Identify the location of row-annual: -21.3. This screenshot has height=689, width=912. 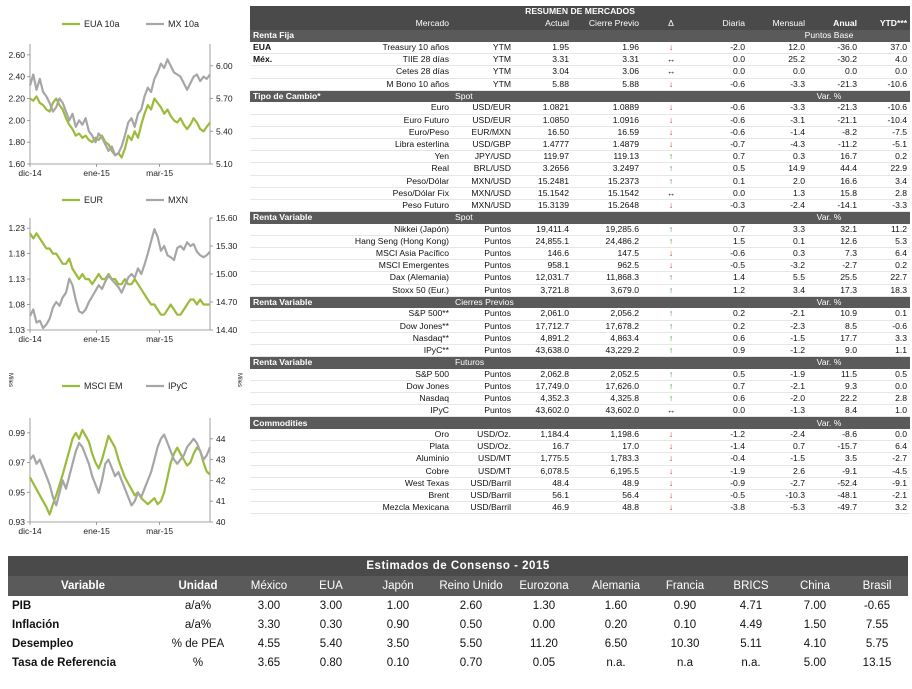
(834, 84).